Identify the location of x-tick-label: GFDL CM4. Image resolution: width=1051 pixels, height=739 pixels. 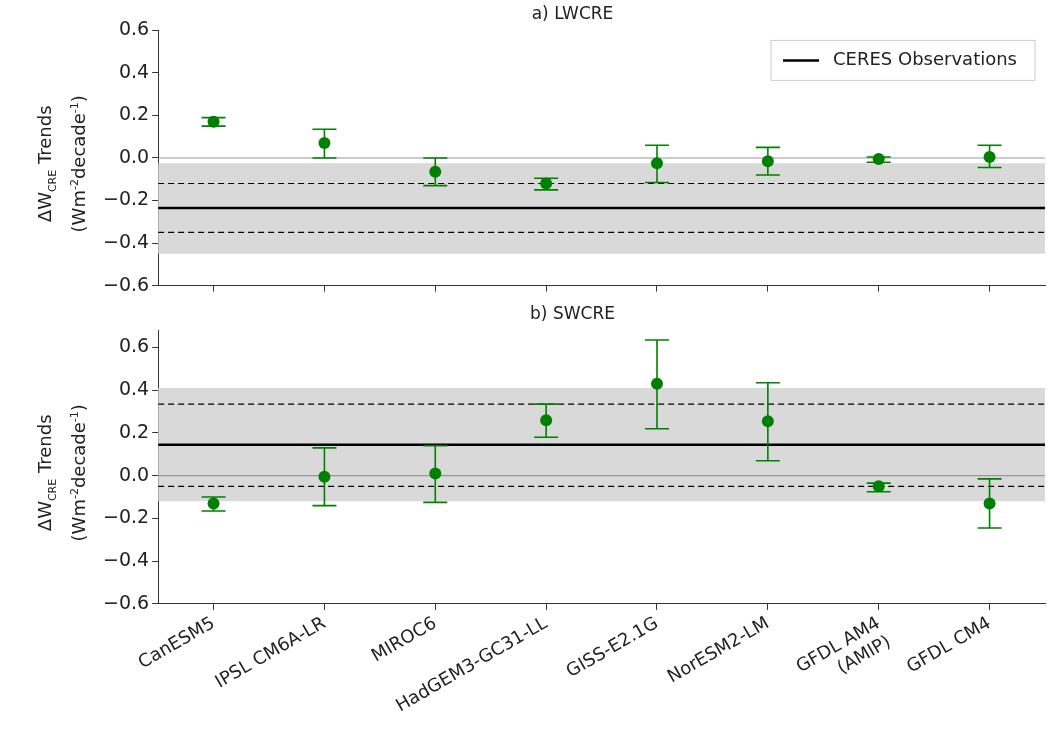
(948, 644).